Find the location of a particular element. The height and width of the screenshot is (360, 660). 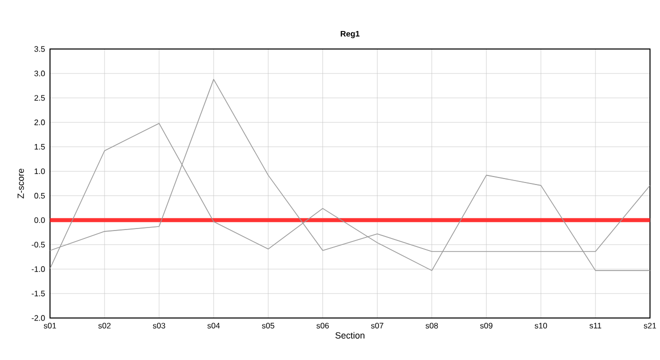

y-axis-title: Z-score is located at coordinates (21, 183).